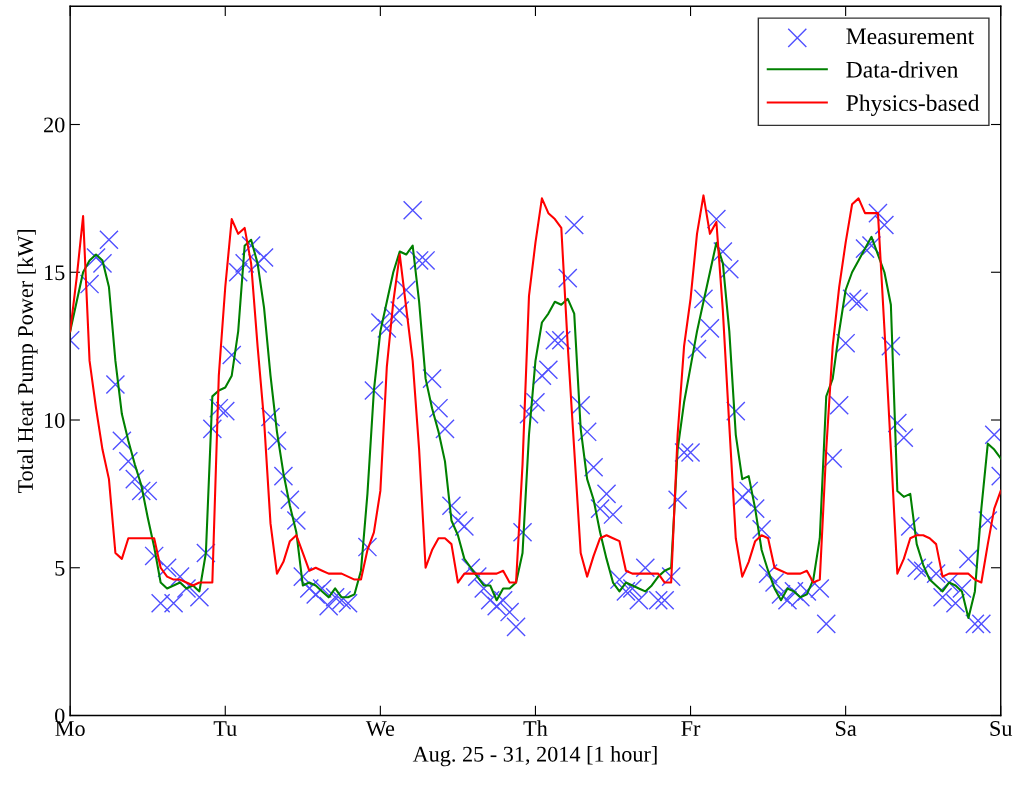 This screenshot has height=788, width=1017. I want to click on y-tick-label: 5, so click(60, 568).